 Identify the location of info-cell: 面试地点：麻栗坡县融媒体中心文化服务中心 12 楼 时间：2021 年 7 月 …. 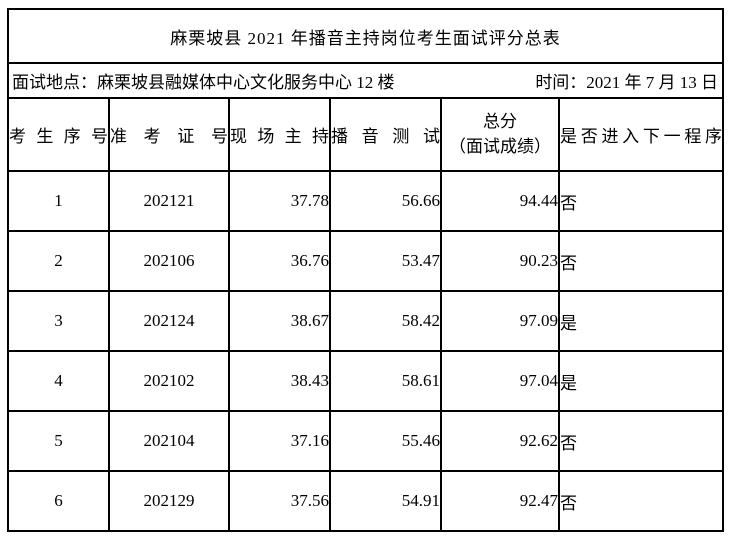
(365, 80).